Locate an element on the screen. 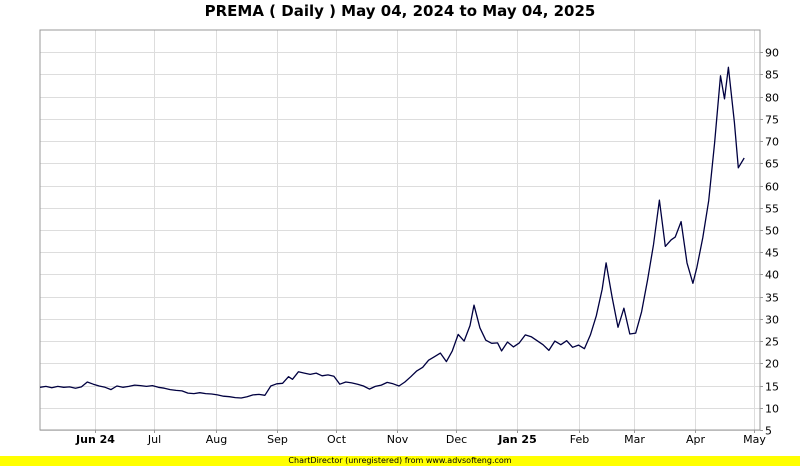 This screenshot has height=466, width=800. x-tick-label: Mar is located at coordinates (634, 439).